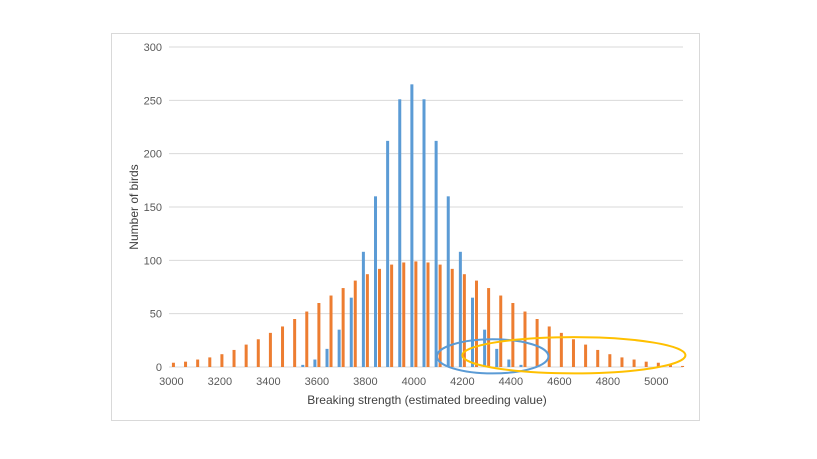 The image size is (817, 459). What do you see at coordinates (220, 382) in the screenshot?
I see `x-tick-label: 3200` at bounding box center [220, 382].